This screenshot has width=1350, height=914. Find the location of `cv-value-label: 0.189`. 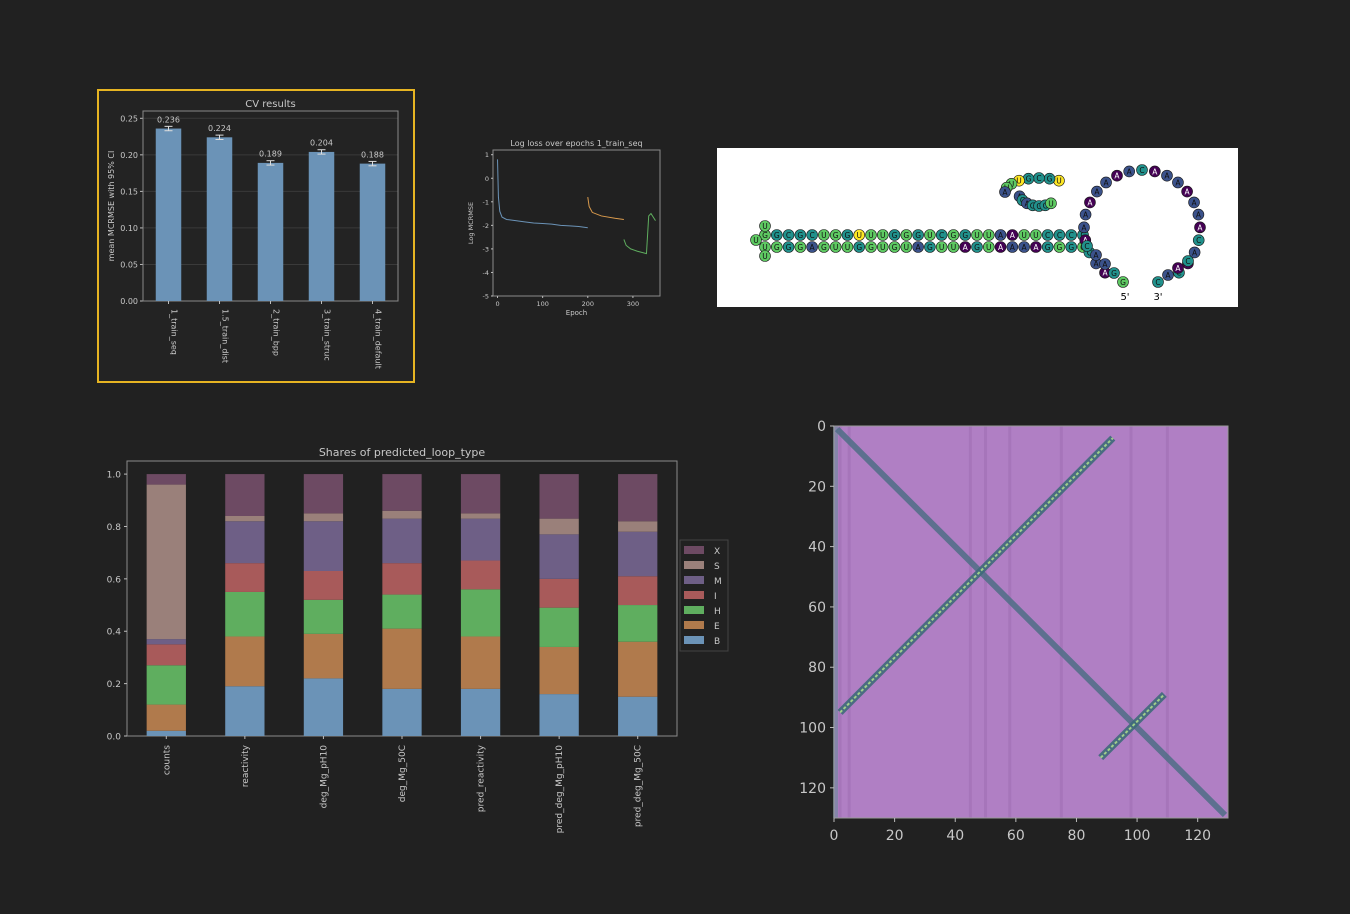

cv-value-label: 0.189 is located at coordinates (270, 154).